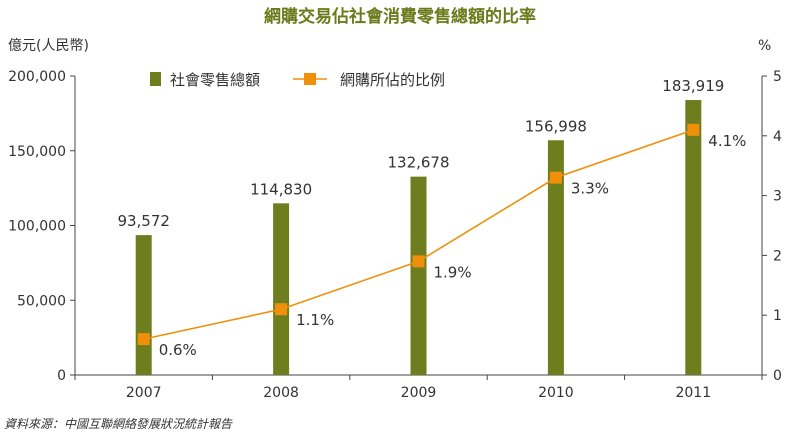 This screenshot has height=437, width=800. I want to click on x-axis-tick-label: 2009, so click(419, 393).